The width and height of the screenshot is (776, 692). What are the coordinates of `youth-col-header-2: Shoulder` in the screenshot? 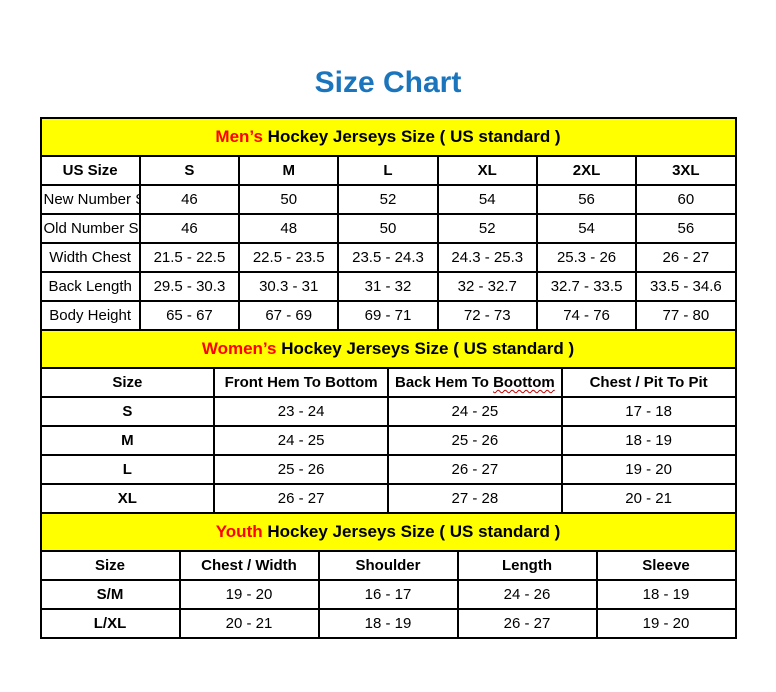 It's located at (388, 565).